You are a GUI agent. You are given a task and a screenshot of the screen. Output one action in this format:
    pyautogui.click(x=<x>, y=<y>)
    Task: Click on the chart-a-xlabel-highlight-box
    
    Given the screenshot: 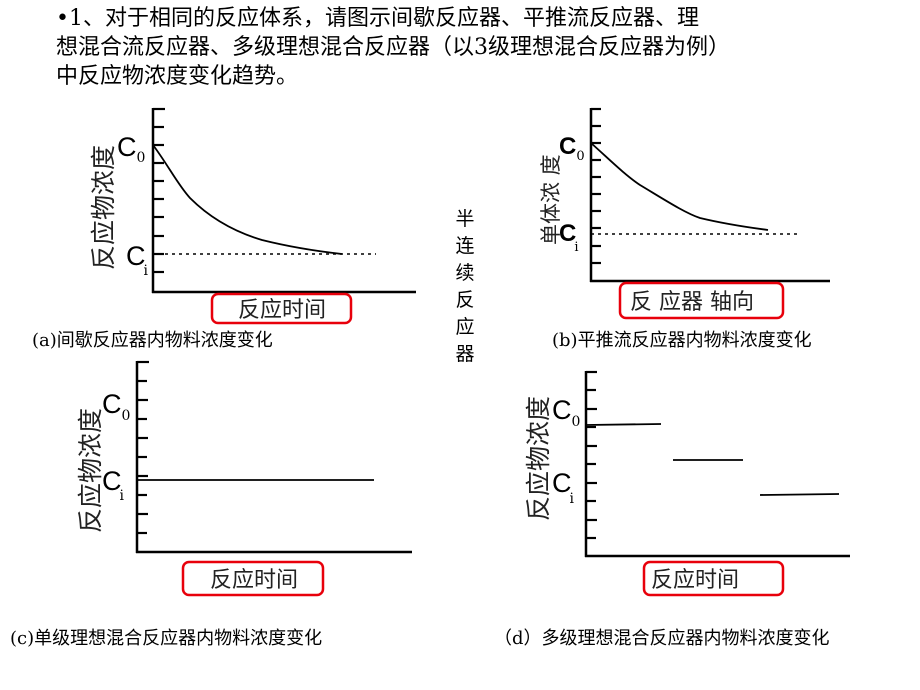 What is the action you would take?
    pyautogui.click(x=281, y=308)
    